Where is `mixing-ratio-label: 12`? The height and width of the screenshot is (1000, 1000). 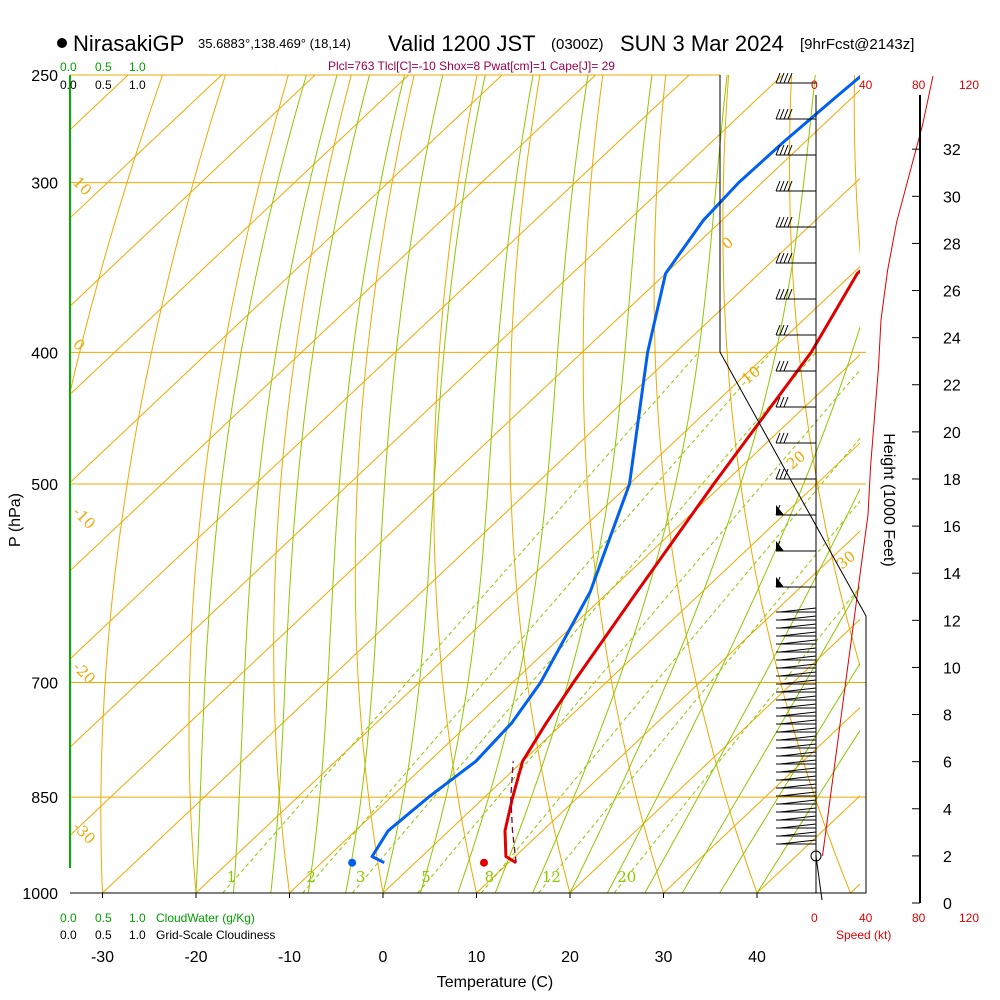 mixing-ratio-label: 12 is located at coordinates (551, 877).